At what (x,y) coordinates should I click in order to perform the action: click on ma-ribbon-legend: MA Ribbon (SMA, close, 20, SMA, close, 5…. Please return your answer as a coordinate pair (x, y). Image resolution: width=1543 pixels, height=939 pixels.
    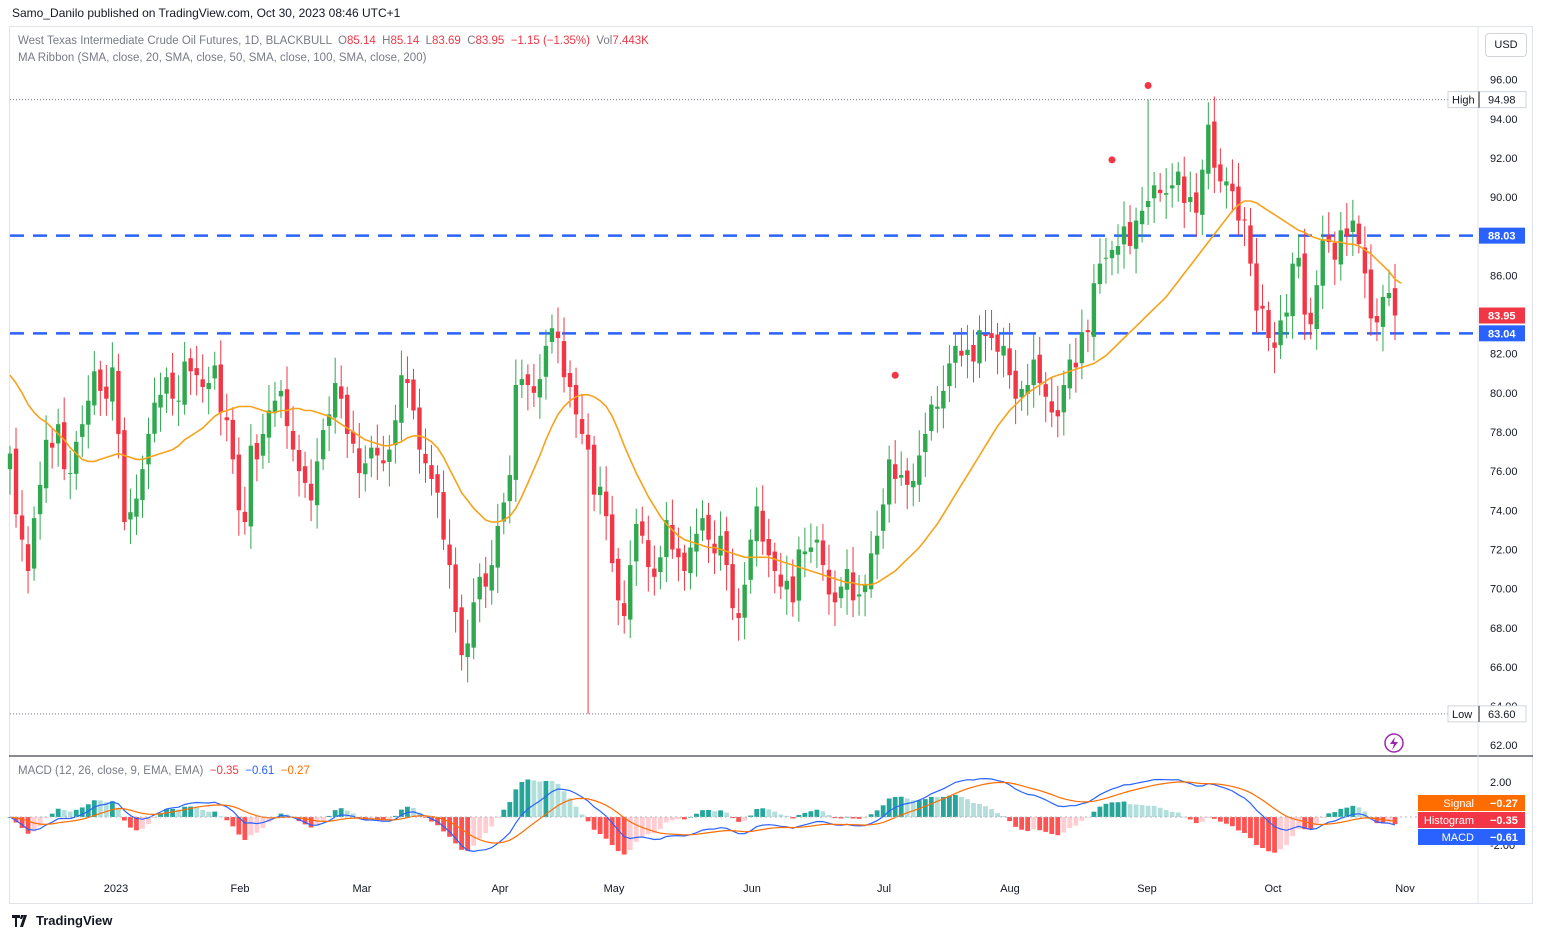
    Looking at the image, I should click on (222, 58).